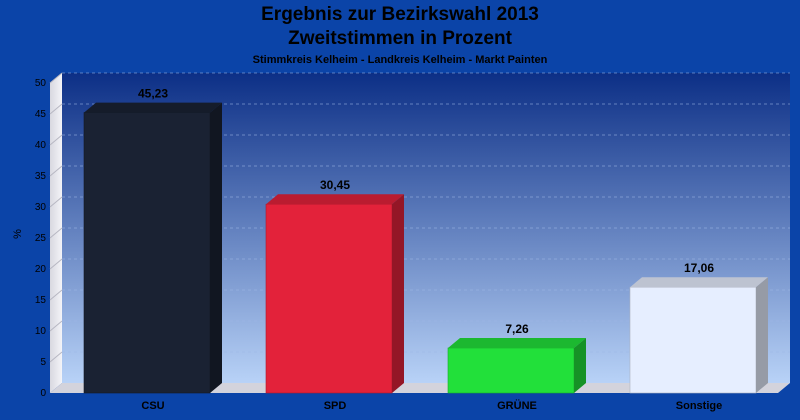 This screenshot has height=420, width=800. What do you see at coordinates (41, 238) in the screenshot?
I see `y-tick-label: 25` at bounding box center [41, 238].